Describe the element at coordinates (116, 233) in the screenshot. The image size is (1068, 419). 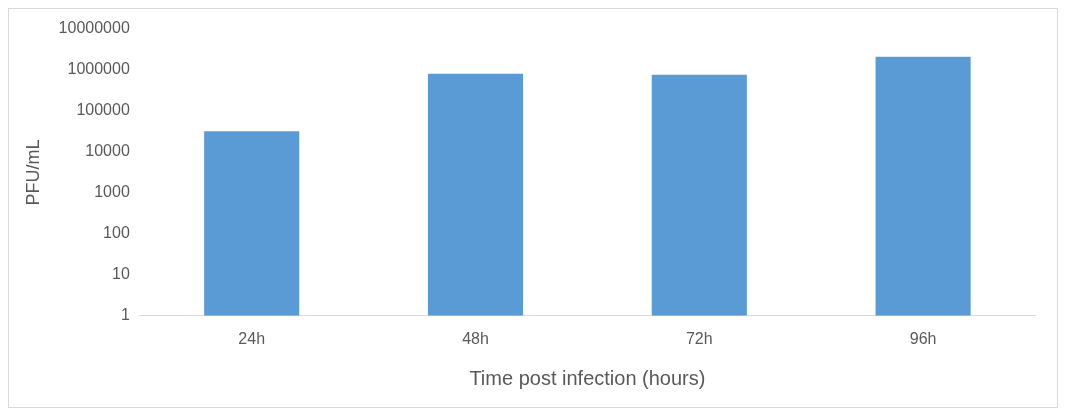
I see `y-tick-label: 100` at that location.